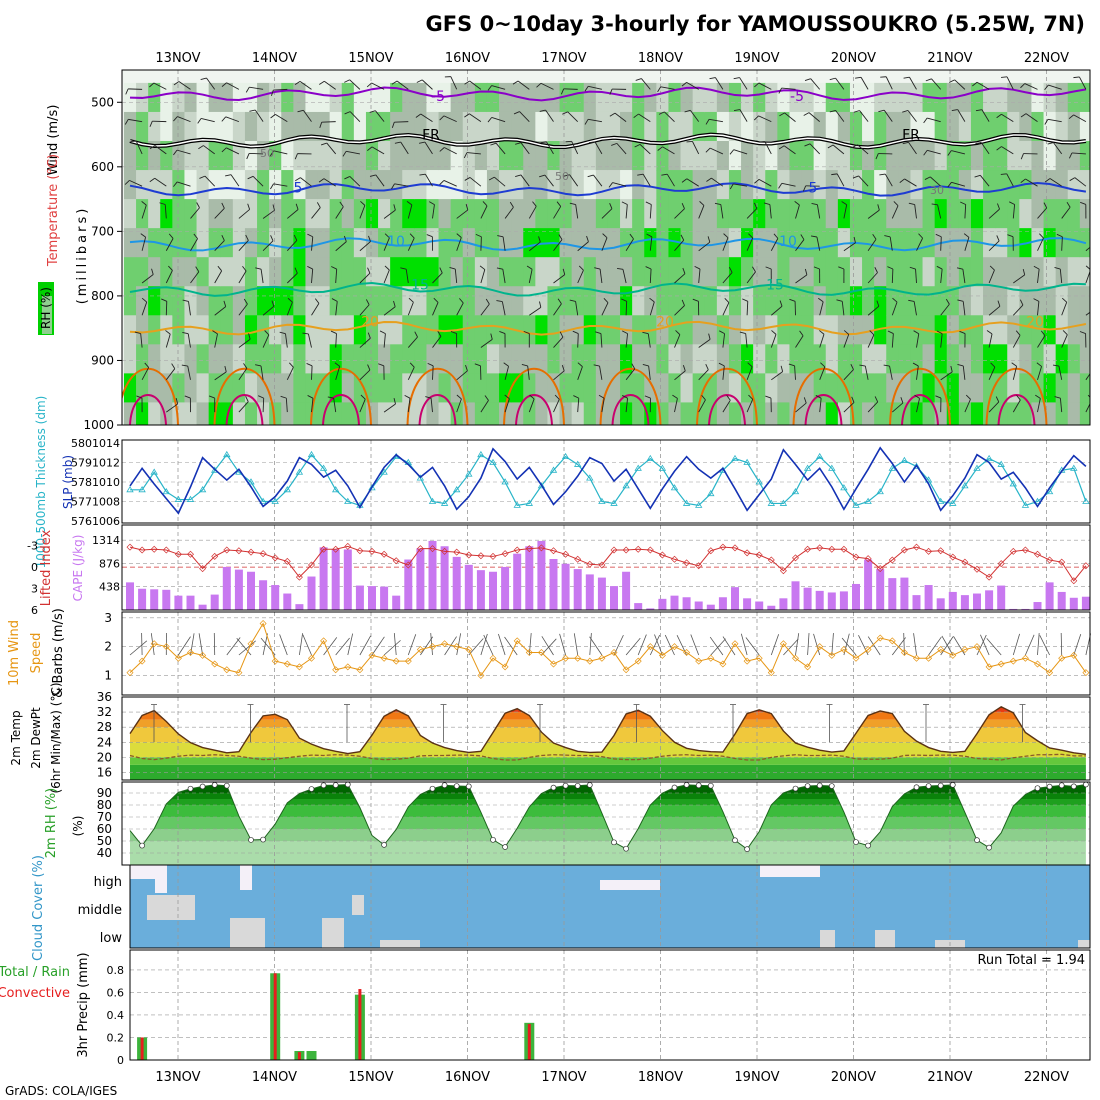  Describe the element at coordinates (608, 650) in the screenshot. I see `wind10m-speed-line` at that location.